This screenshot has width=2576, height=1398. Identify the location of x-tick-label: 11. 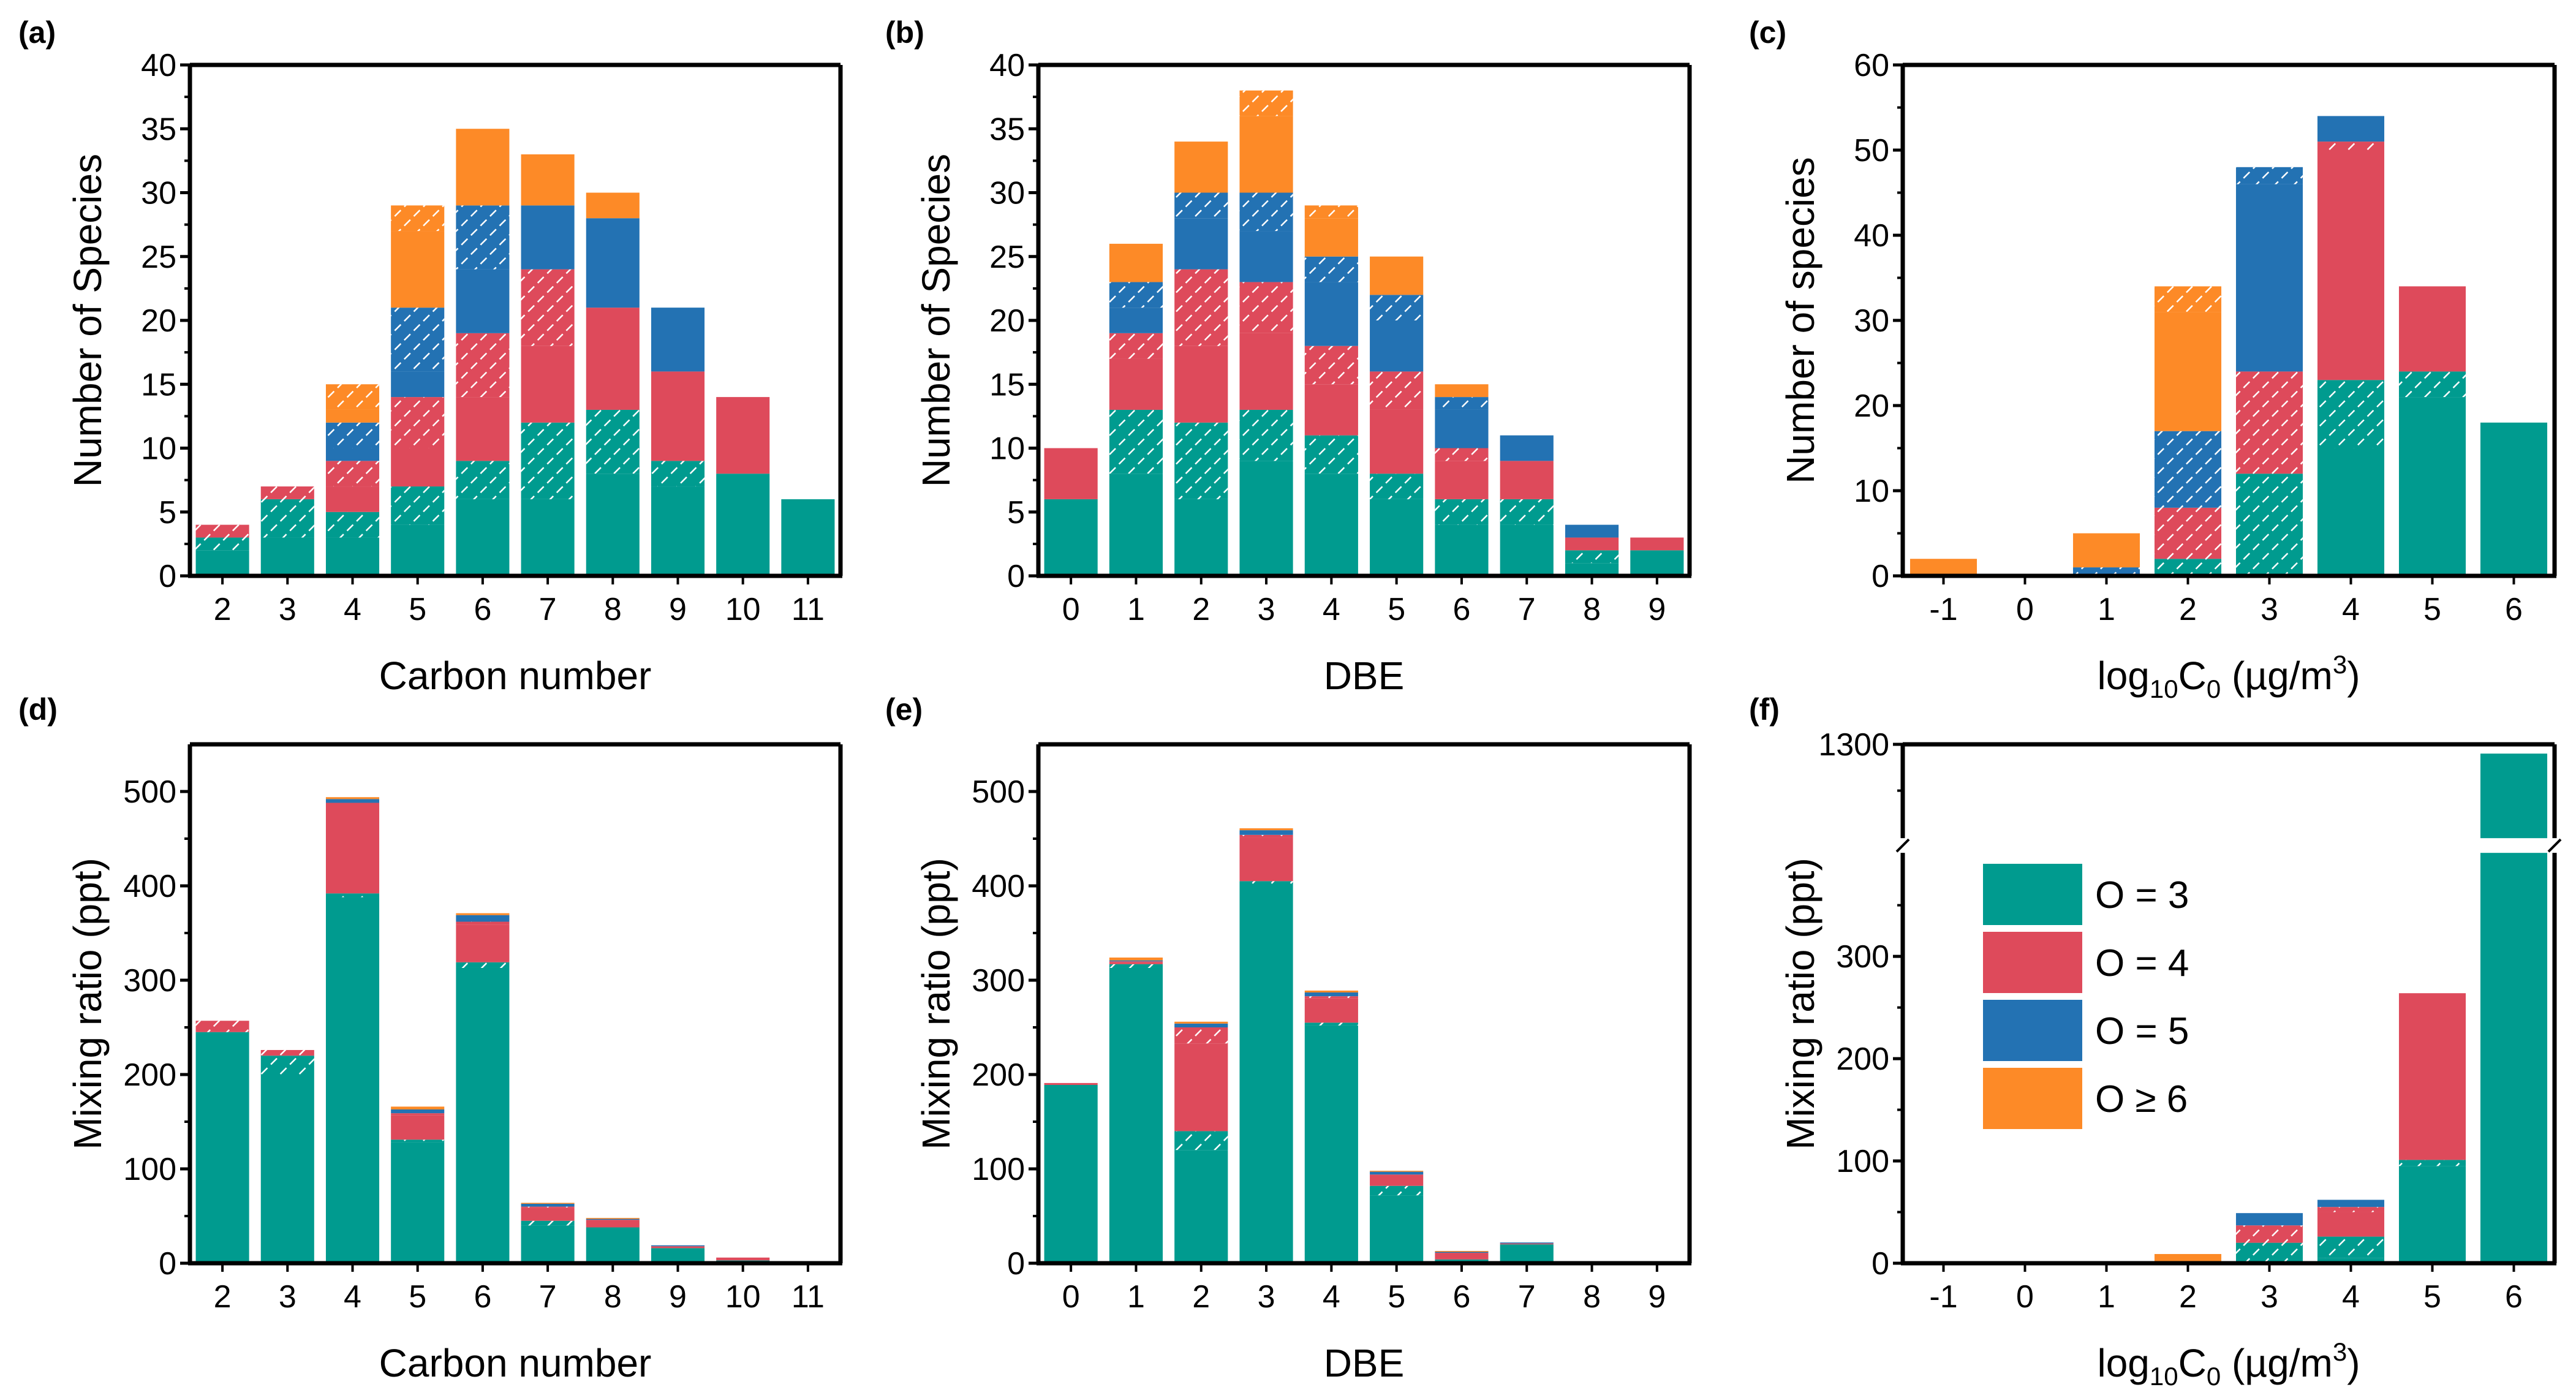
(808, 609).